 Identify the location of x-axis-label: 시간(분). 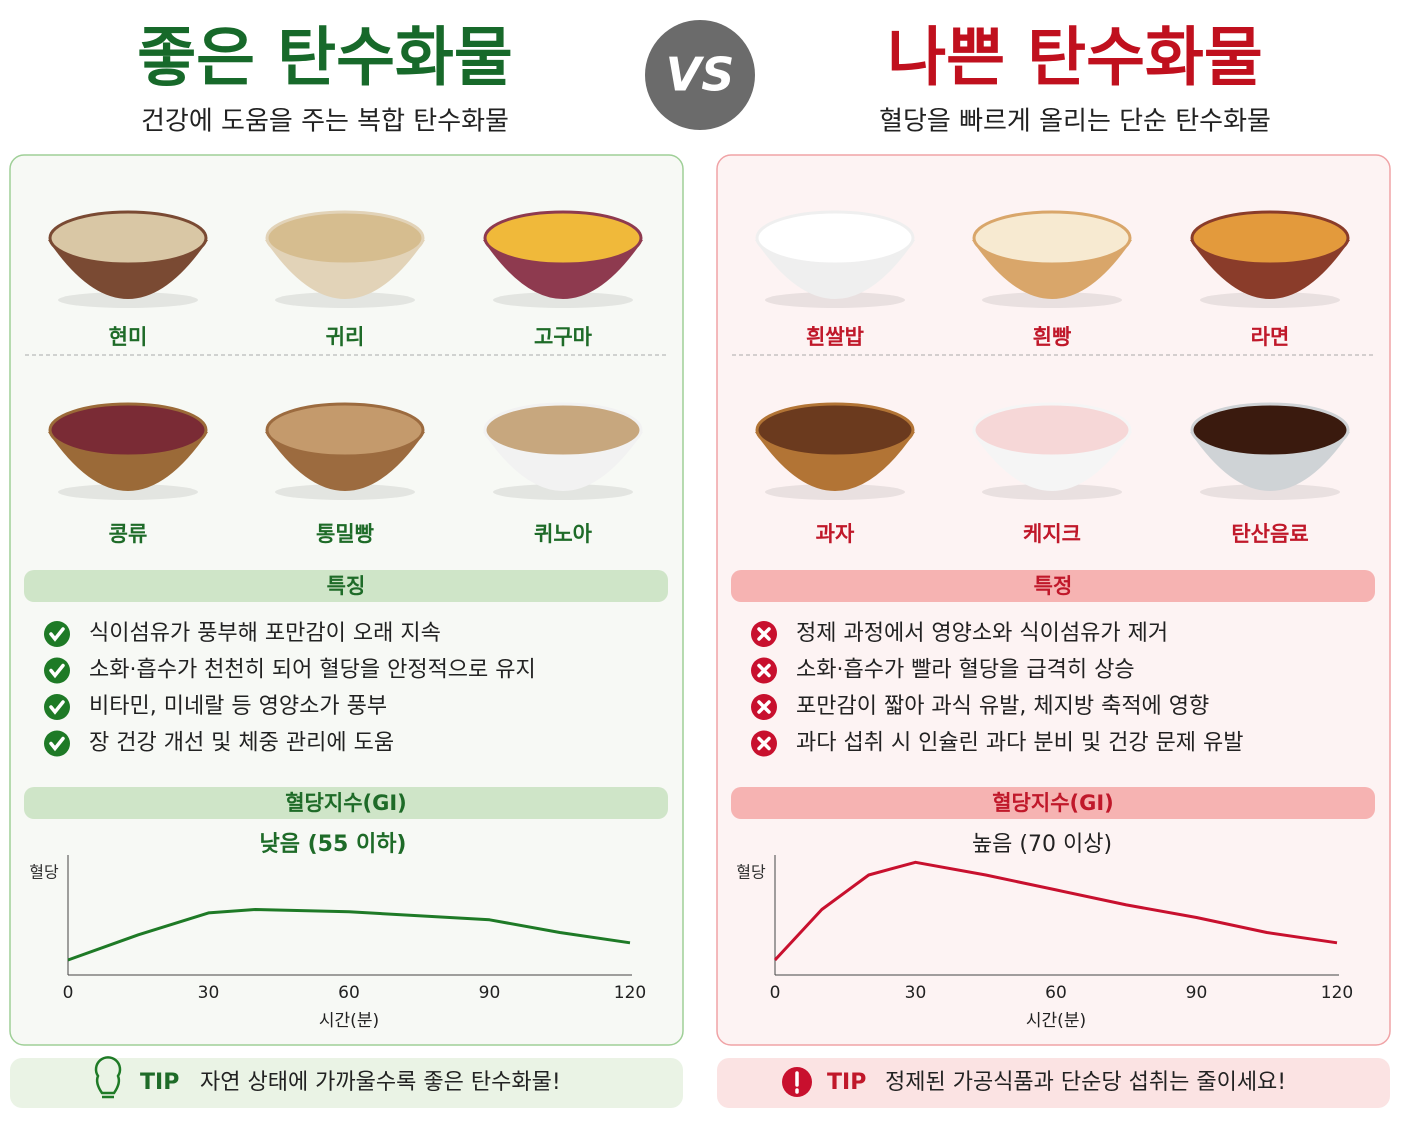
(1056, 1021).